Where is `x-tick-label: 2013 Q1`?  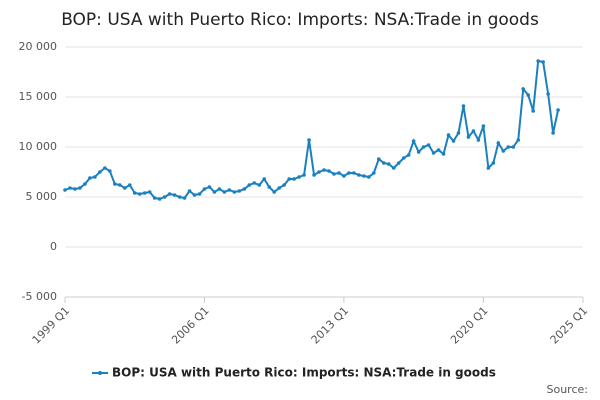 x-tick-label: 2013 Q1 is located at coordinates (330, 325).